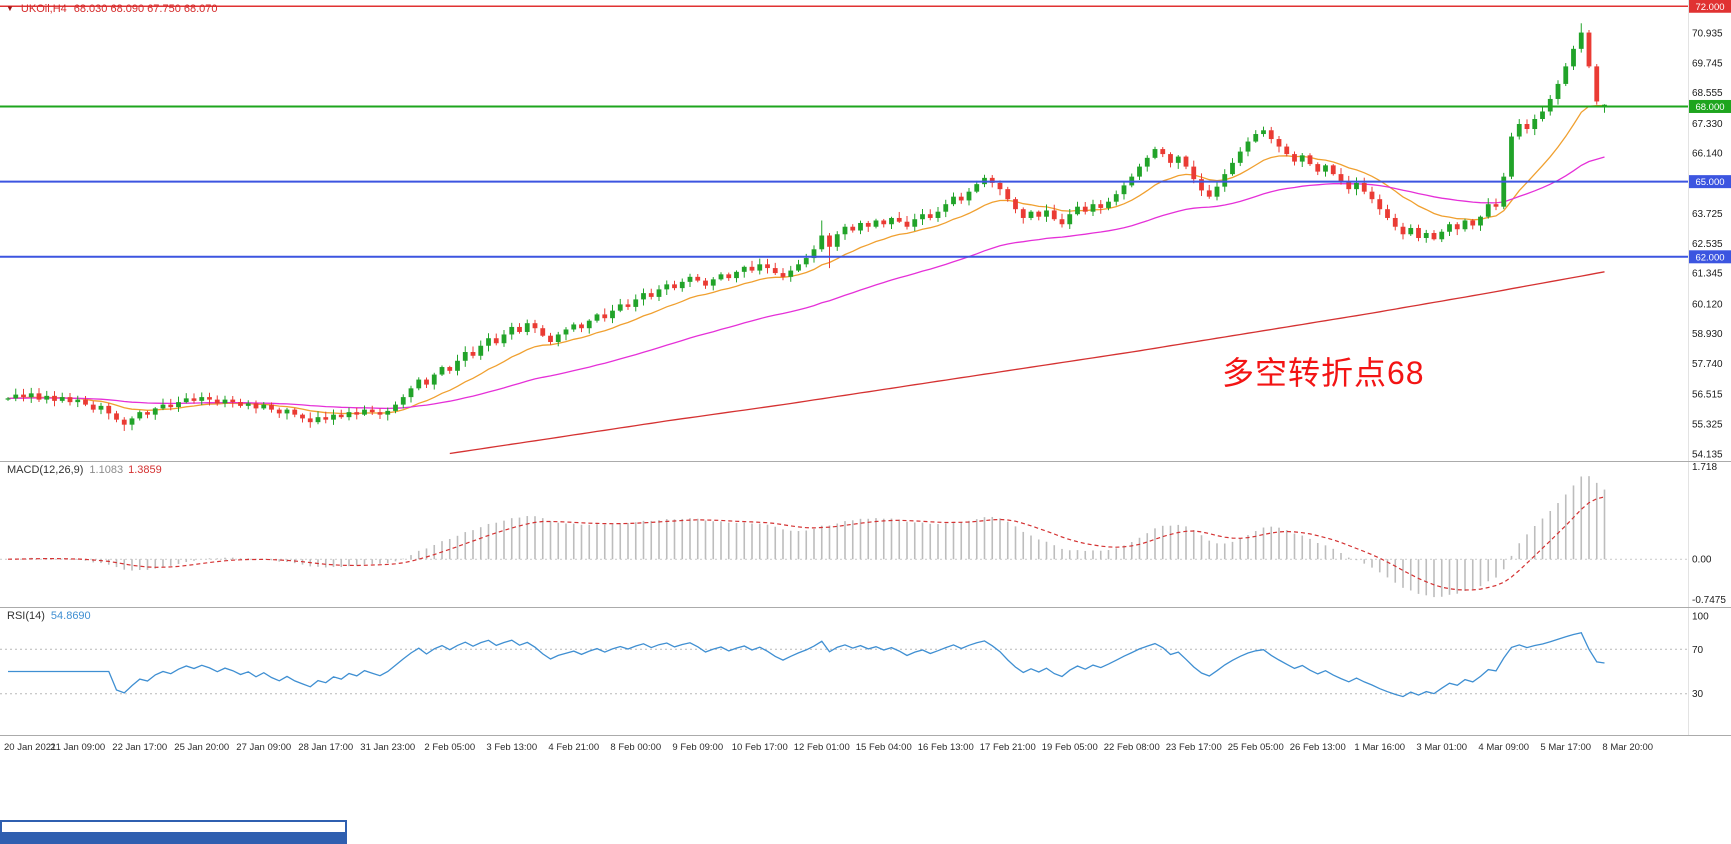 Image resolution: width=1731 pixels, height=844 pixels. I want to click on background-window-fragment, so click(173, 827).